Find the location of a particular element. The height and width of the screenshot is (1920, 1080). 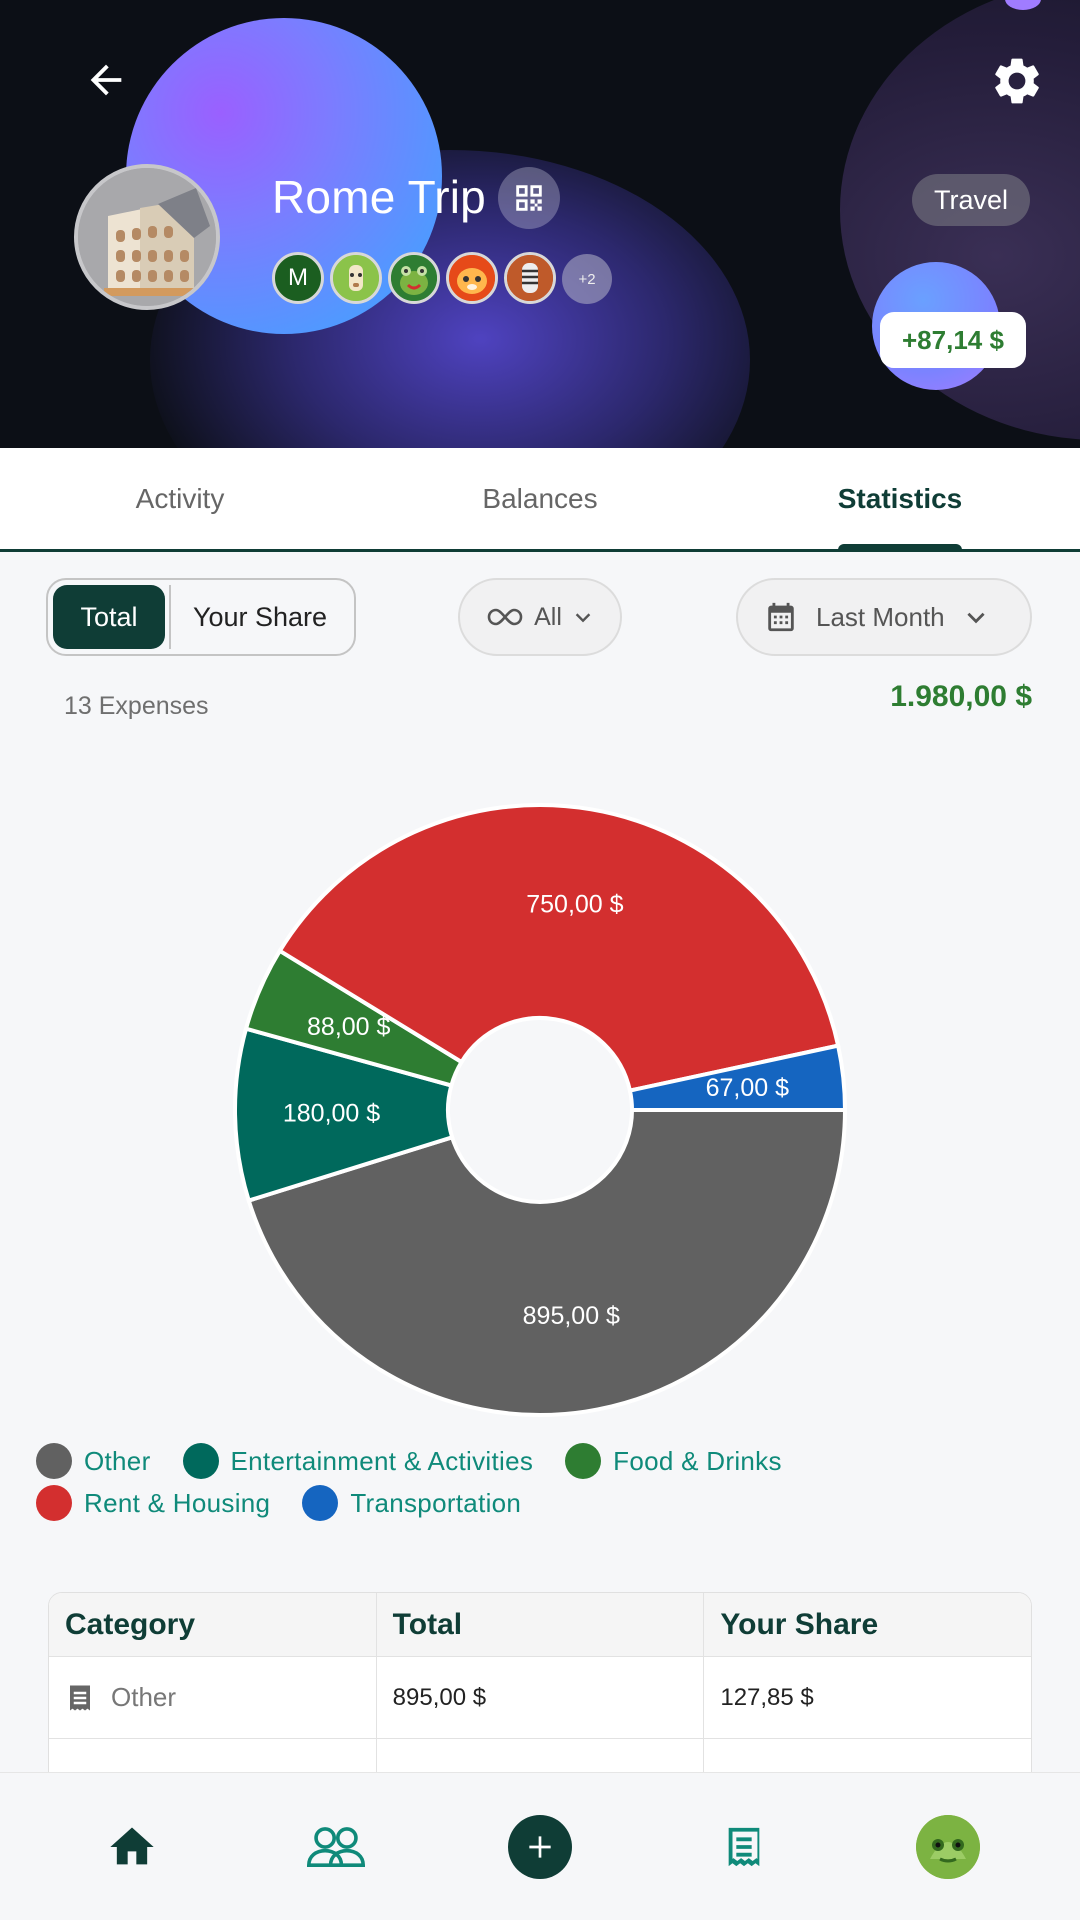

table-header-row: Category Total Your Share is located at coordinates (540, 1625).